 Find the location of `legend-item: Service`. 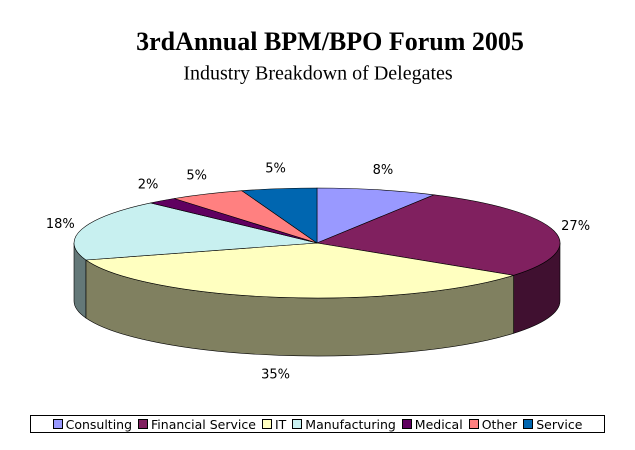

legend-item: Service is located at coordinates (552, 424).